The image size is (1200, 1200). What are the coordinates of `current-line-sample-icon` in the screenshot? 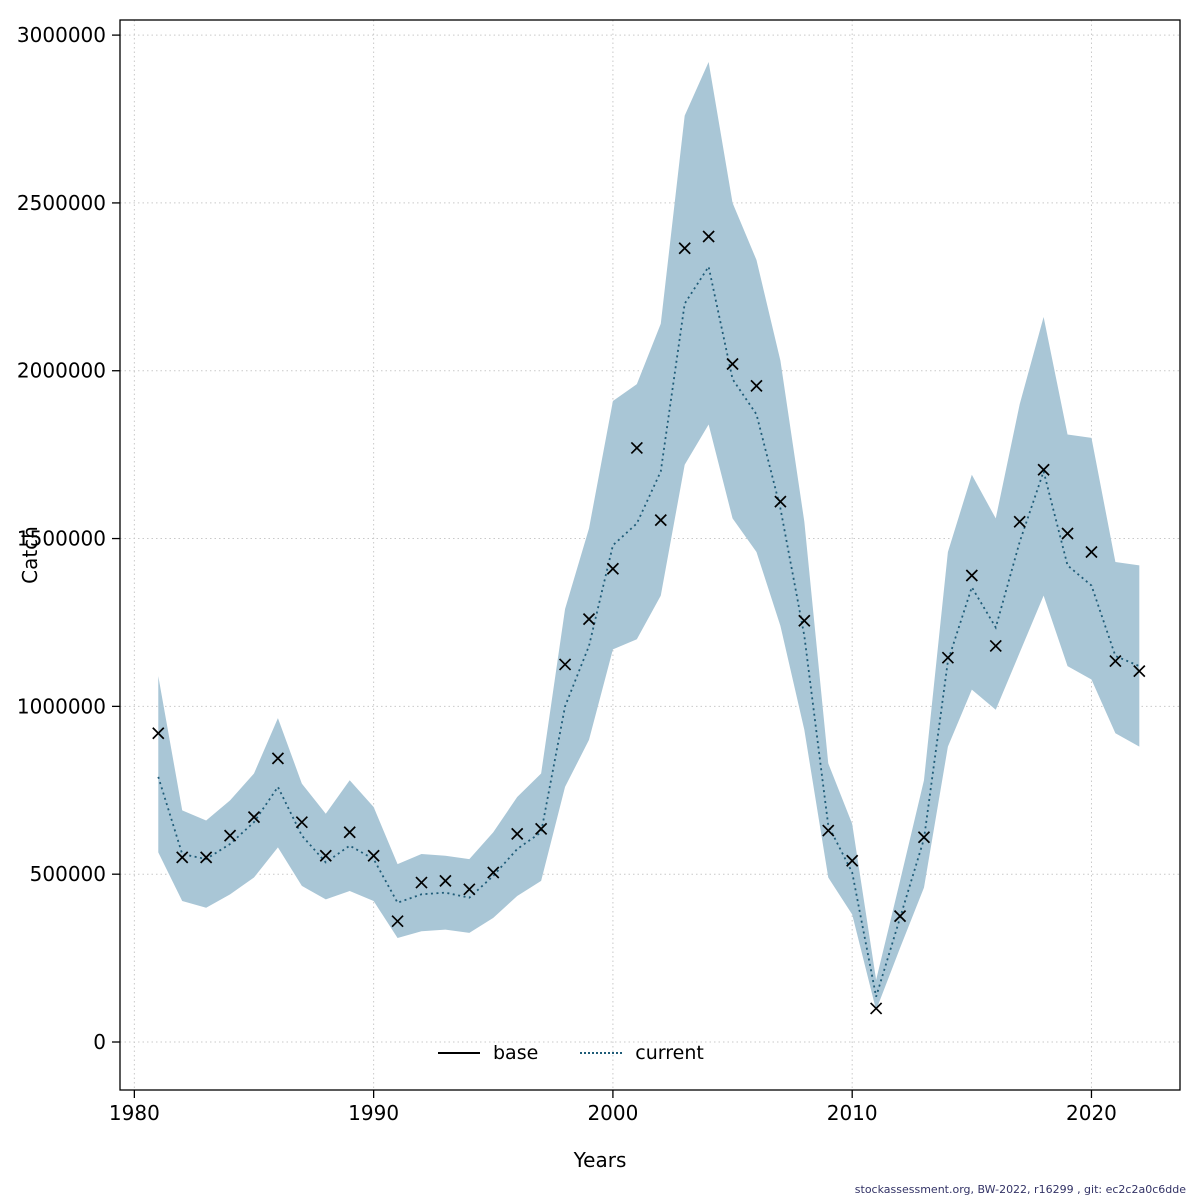 It's located at (601, 1053).